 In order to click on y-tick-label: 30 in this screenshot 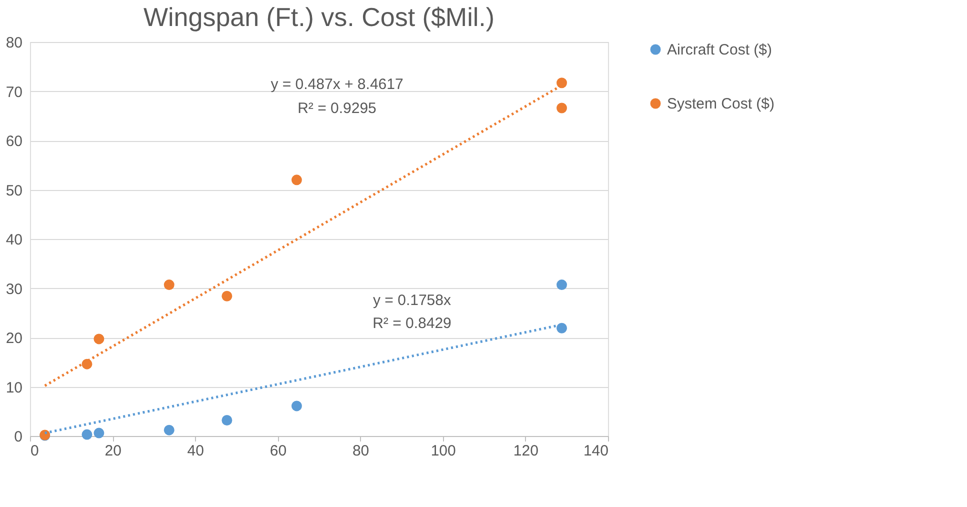, I will do `click(14, 289)`.